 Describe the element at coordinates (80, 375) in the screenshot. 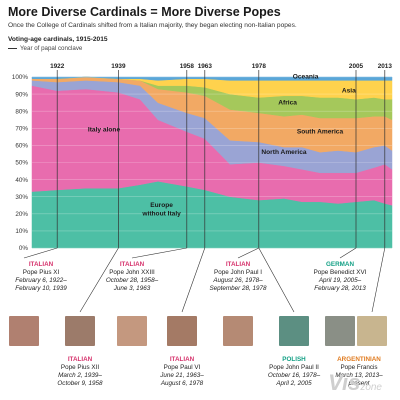

I see `pope-dates-start: March 2, 1939–` at that location.